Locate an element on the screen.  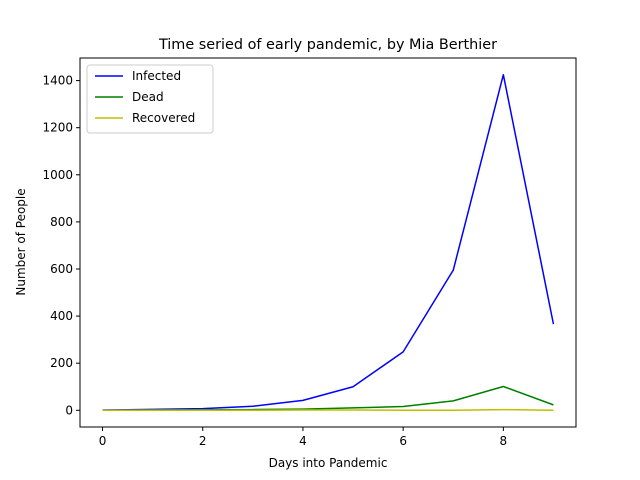
legend-label-recovered: Recovered is located at coordinates (163, 118).